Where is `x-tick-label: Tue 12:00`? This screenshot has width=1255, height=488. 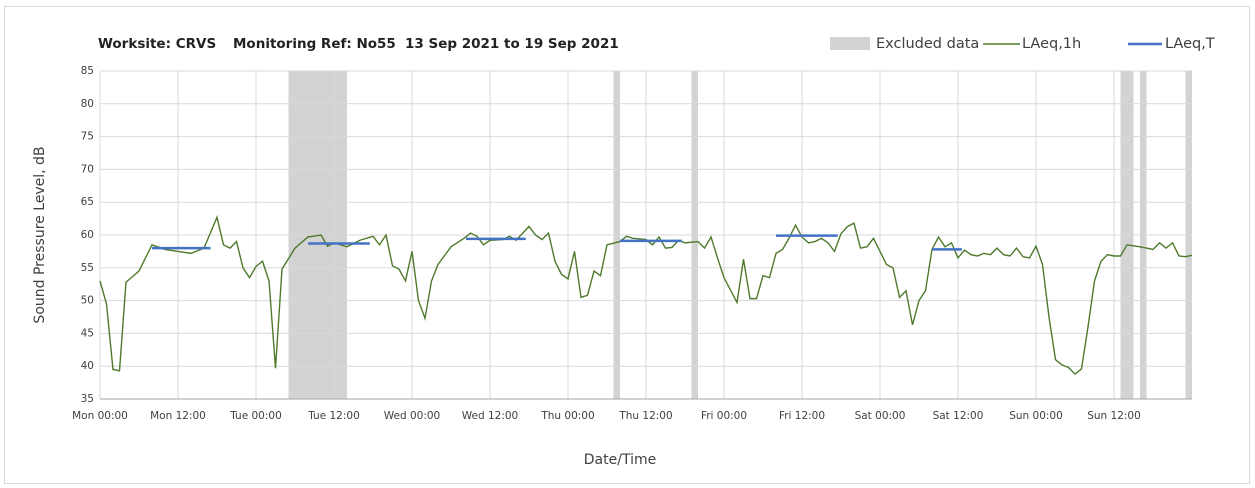
x-tick-label: Tue 12:00 is located at coordinates (333, 416).